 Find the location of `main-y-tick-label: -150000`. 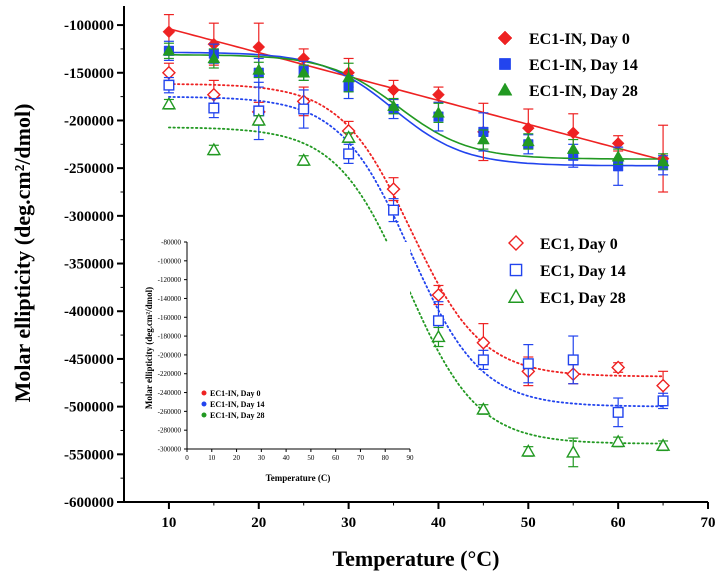

main-y-tick-label: -150000 is located at coordinates (89, 74).